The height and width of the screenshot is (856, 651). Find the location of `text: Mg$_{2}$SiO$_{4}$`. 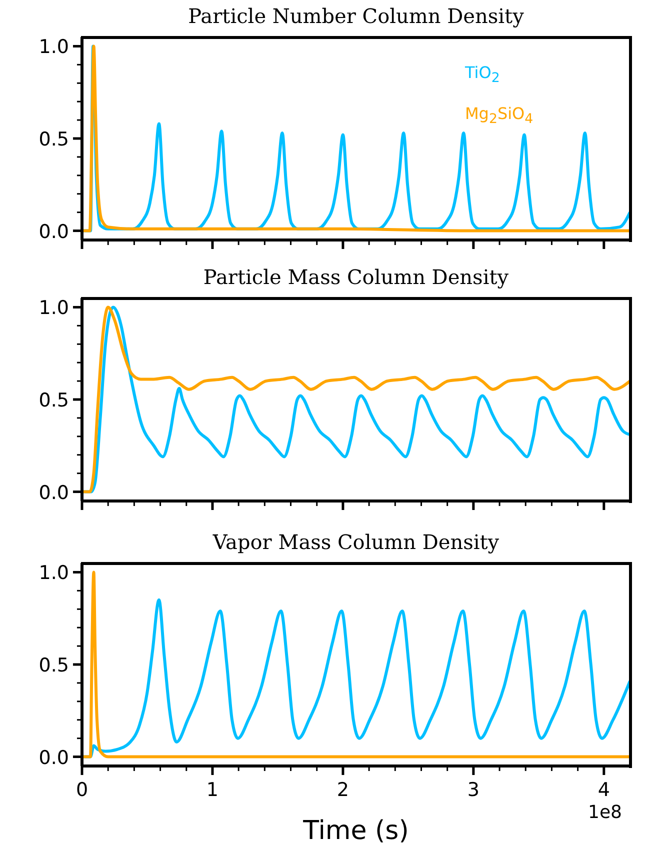

text: Mg$_{2}$SiO$_{4}$ is located at coordinates (499, 116).